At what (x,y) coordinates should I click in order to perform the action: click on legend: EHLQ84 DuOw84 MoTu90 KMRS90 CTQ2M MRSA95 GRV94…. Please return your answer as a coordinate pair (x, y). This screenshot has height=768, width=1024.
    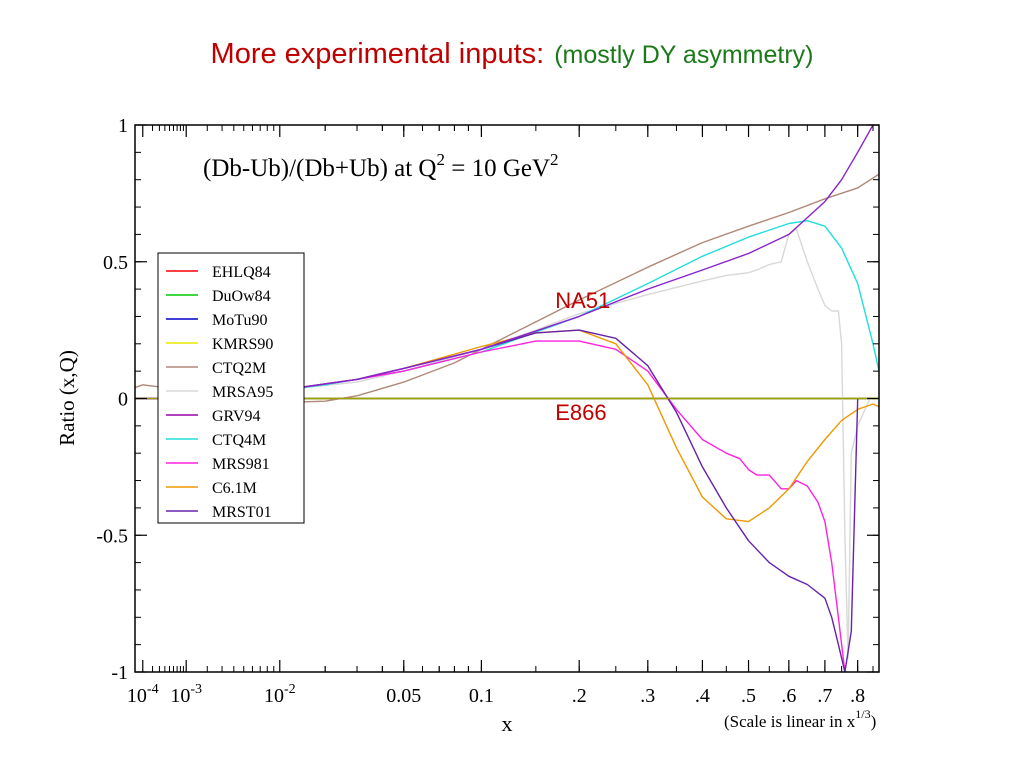
    Looking at the image, I should click on (231, 388).